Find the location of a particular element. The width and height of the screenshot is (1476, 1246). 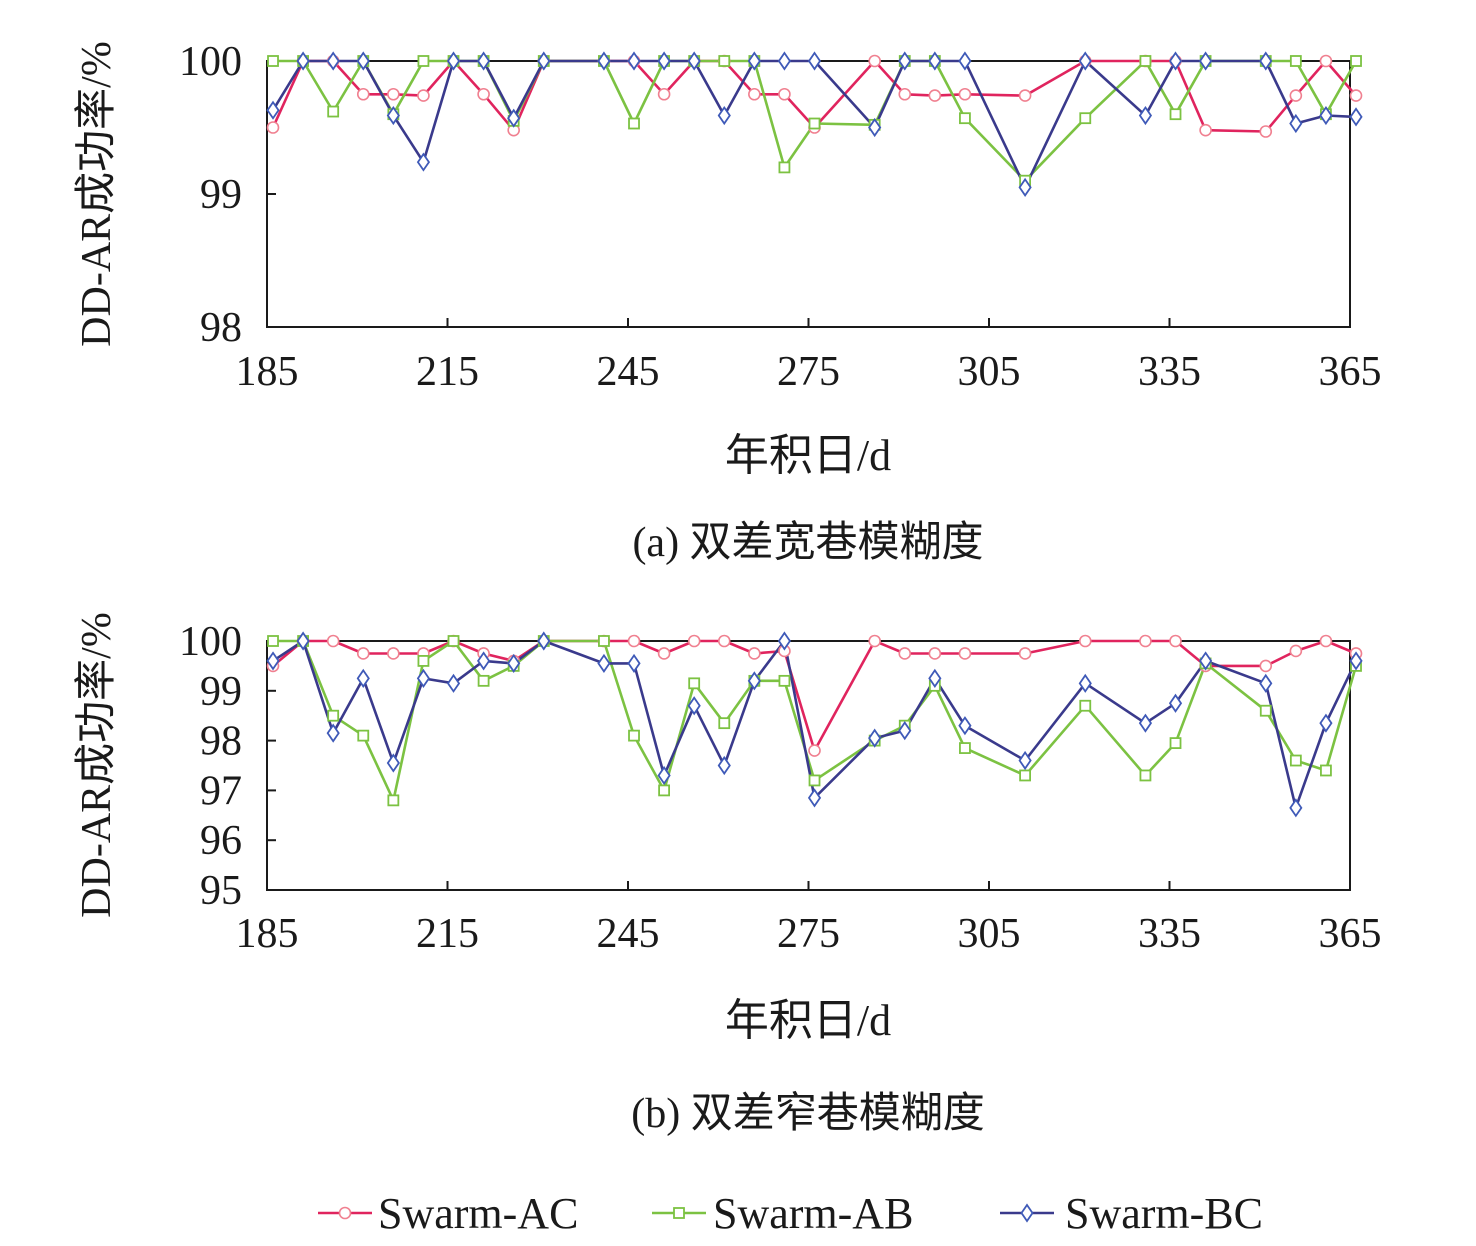

y-tick-label: 95 is located at coordinates (221, 891).